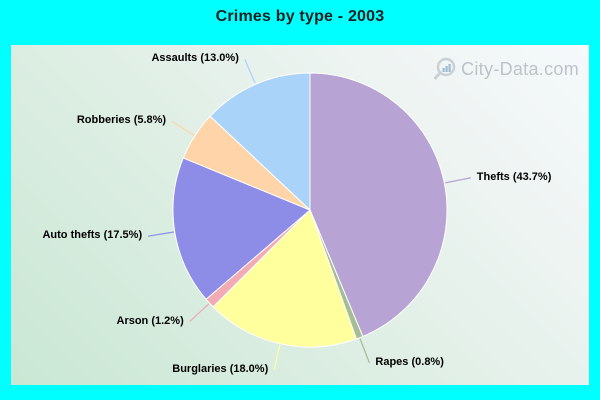 The width and height of the screenshot is (600, 400). Describe the element at coordinates (92, 235) in the screenshot. I see `slice-label-auto-thefts: Auto thefts (17.5%)` at that location.